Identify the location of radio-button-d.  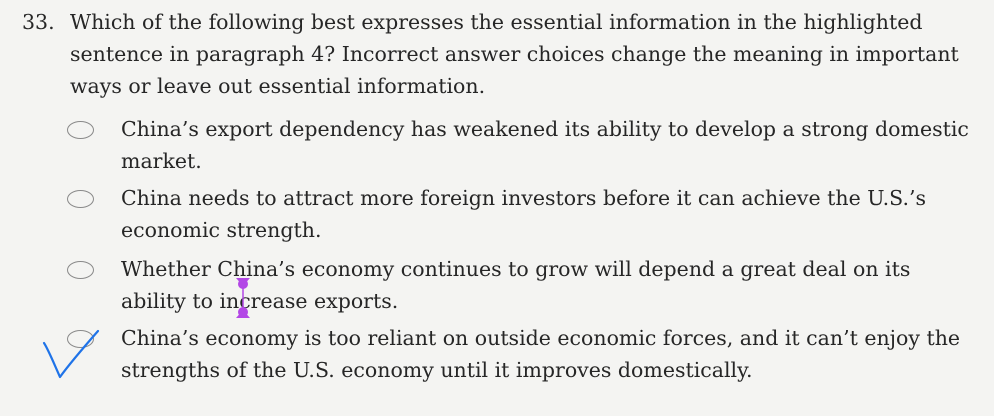
(80, 339).